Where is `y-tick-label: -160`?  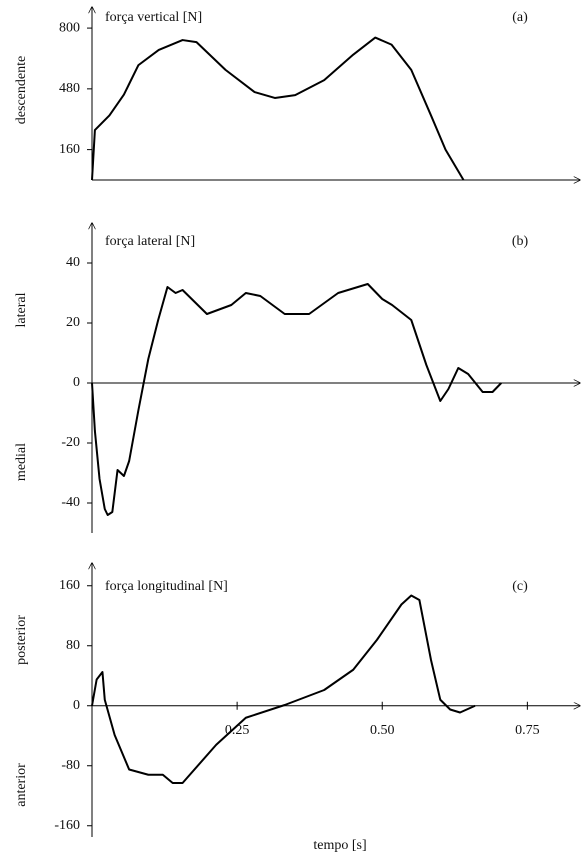 y-tick-label: -160 is located at coordinates (67, 825).